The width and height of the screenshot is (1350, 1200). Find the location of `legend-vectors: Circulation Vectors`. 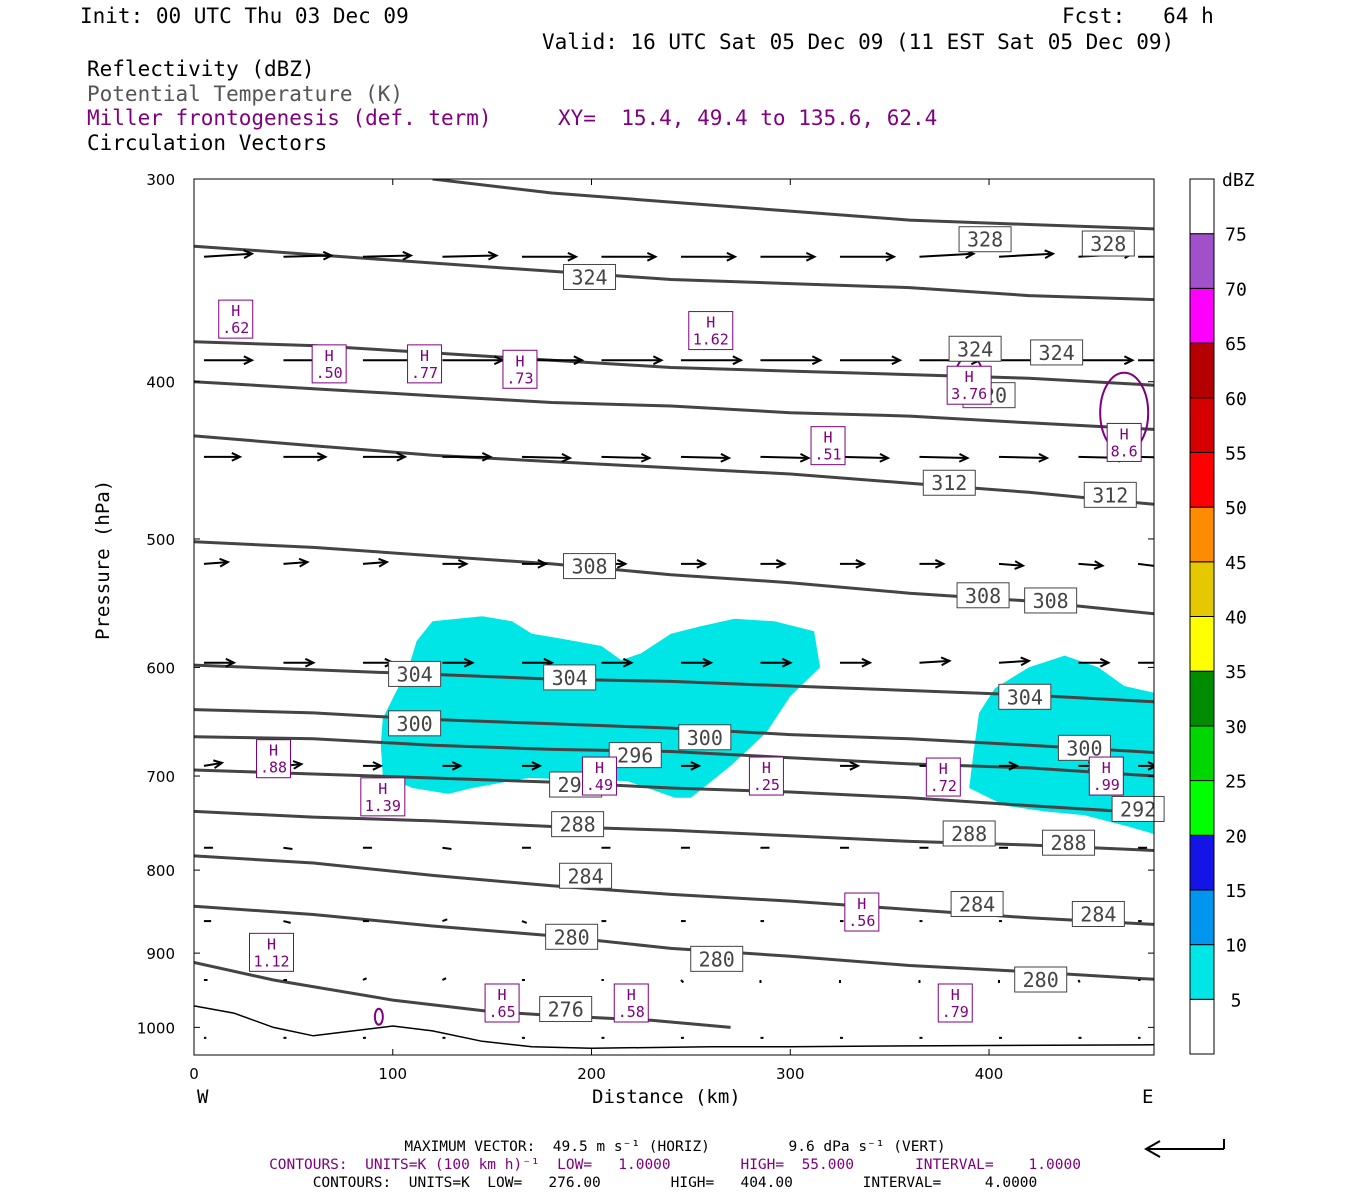

legend-vectors: Circulation Vectors is located at coordinates (207, 143).